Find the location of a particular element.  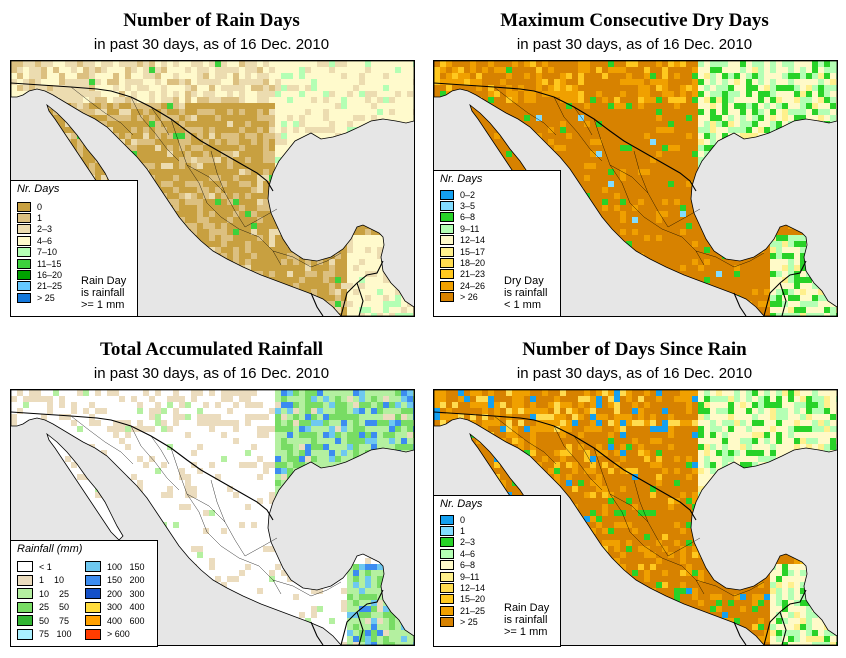

legend-item: < 1 is located at coordinates (34, 566).